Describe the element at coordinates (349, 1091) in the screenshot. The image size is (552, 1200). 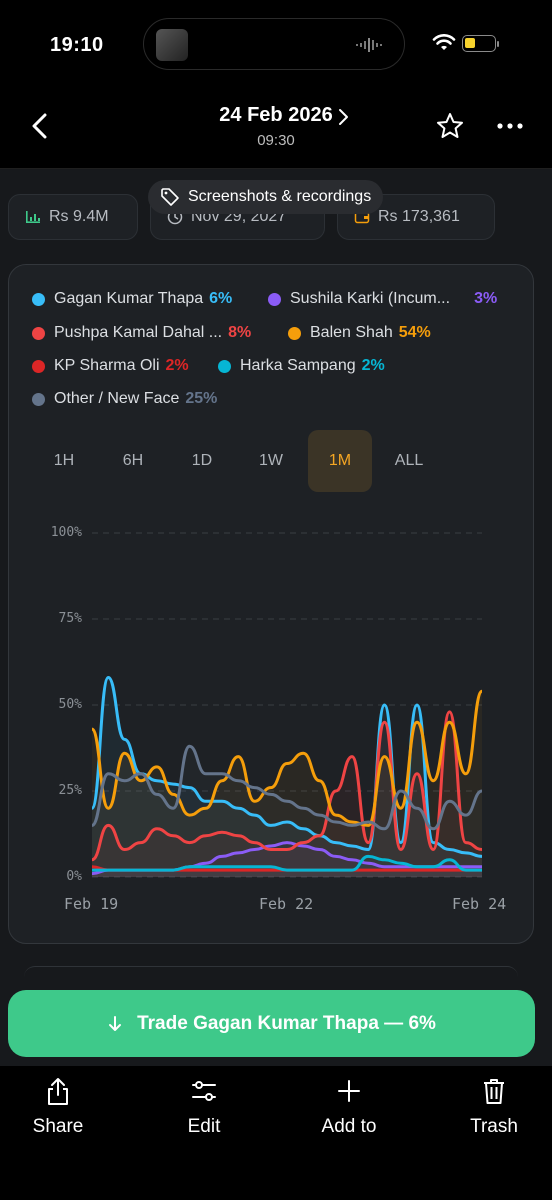
I see `plus-icon` at that location.